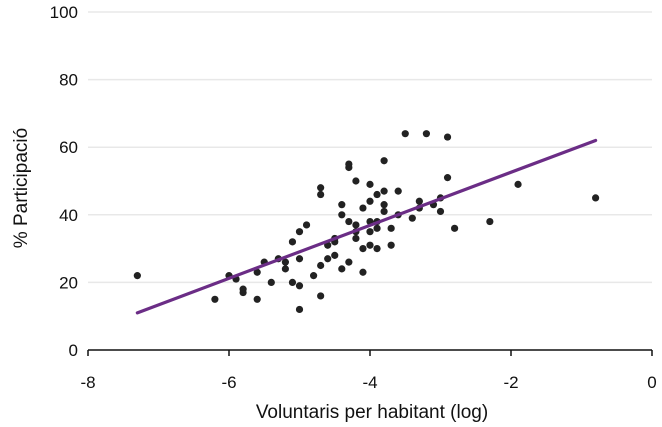  I want to click on y-tick-label: 100, so click(64, 12).